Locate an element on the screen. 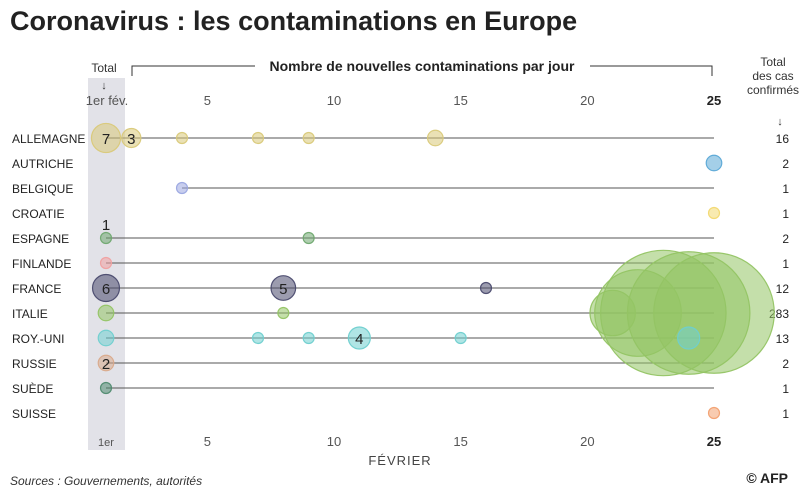  country-label: SUISSE is located at coordinates (34, 414).